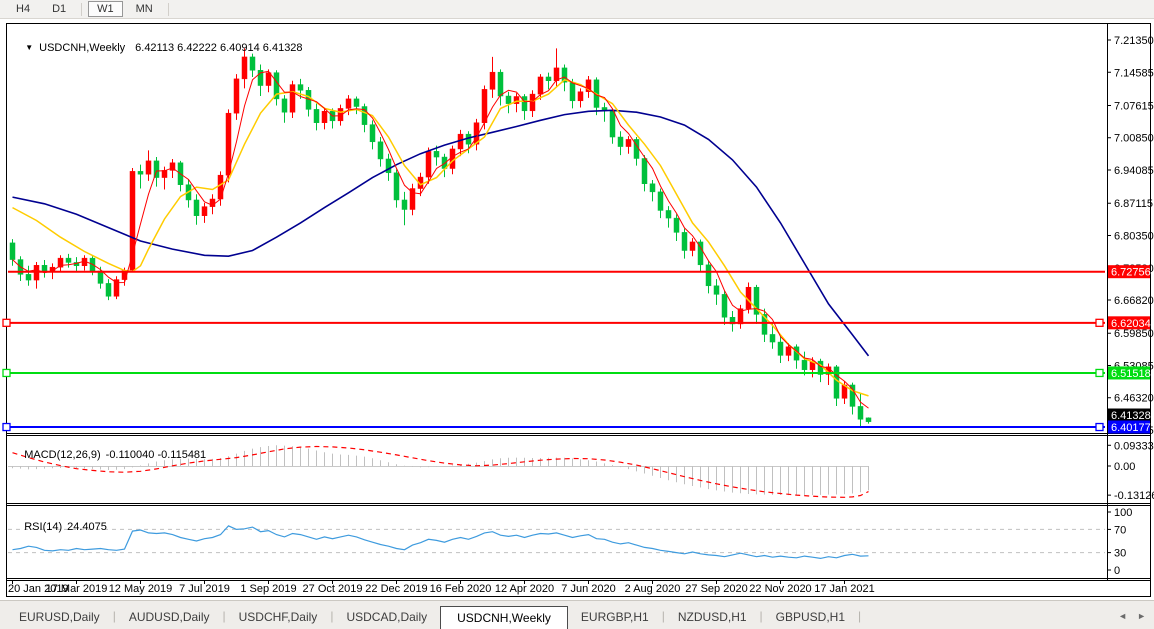 The width and height of the screenshot is (1154, 629). What do you see at coordinates (576, 373) in the screenshot?
I see `horizontal-line-6.51518: 6.51518` at bounding box center [576, 373].